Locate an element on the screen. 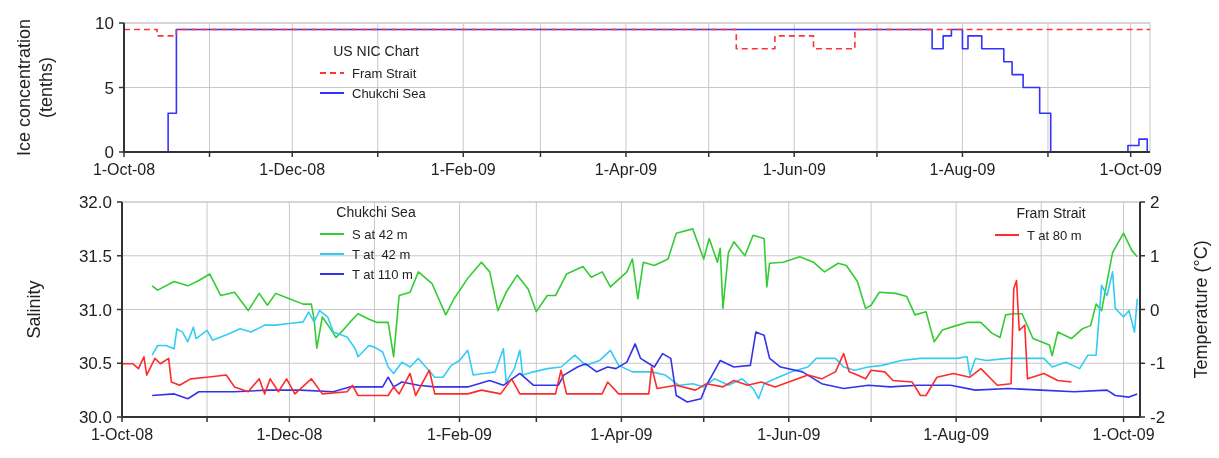 The height and width of the screenshot is (458, 1219). legend-title: US NIC Chart is located at coordinates (376, 51).